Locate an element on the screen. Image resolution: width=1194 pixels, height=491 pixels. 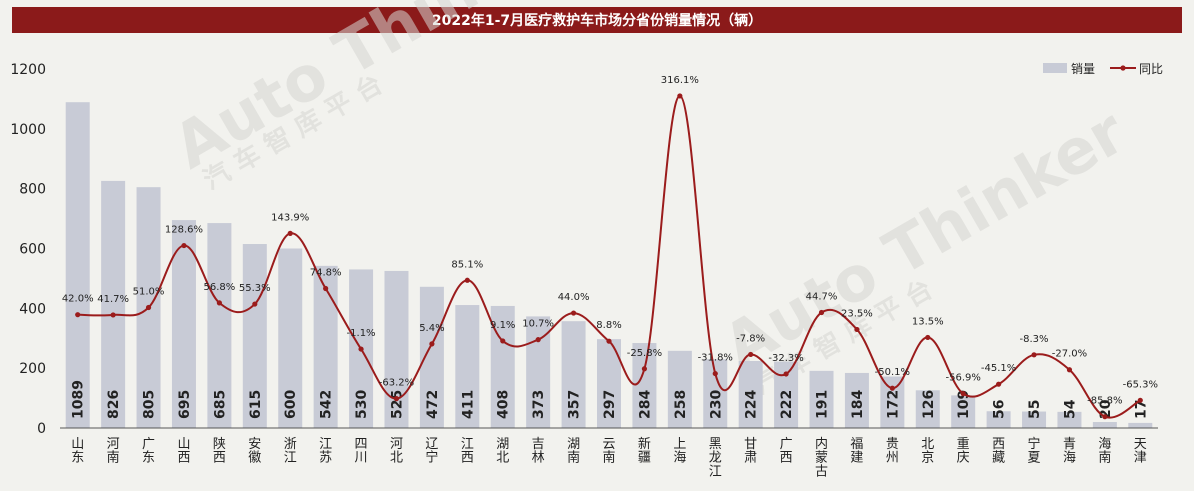
chart-title: 2022年1-7月医疗救护车市场分省份销量情况（辆） is located at coordinates (597, 20).